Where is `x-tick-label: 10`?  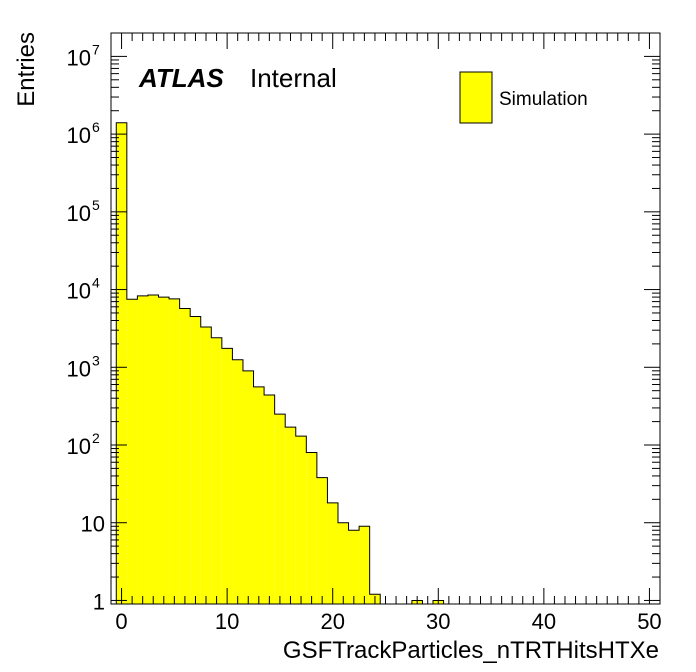 x-tick-label: 10 is located at coordinates (227, 621).